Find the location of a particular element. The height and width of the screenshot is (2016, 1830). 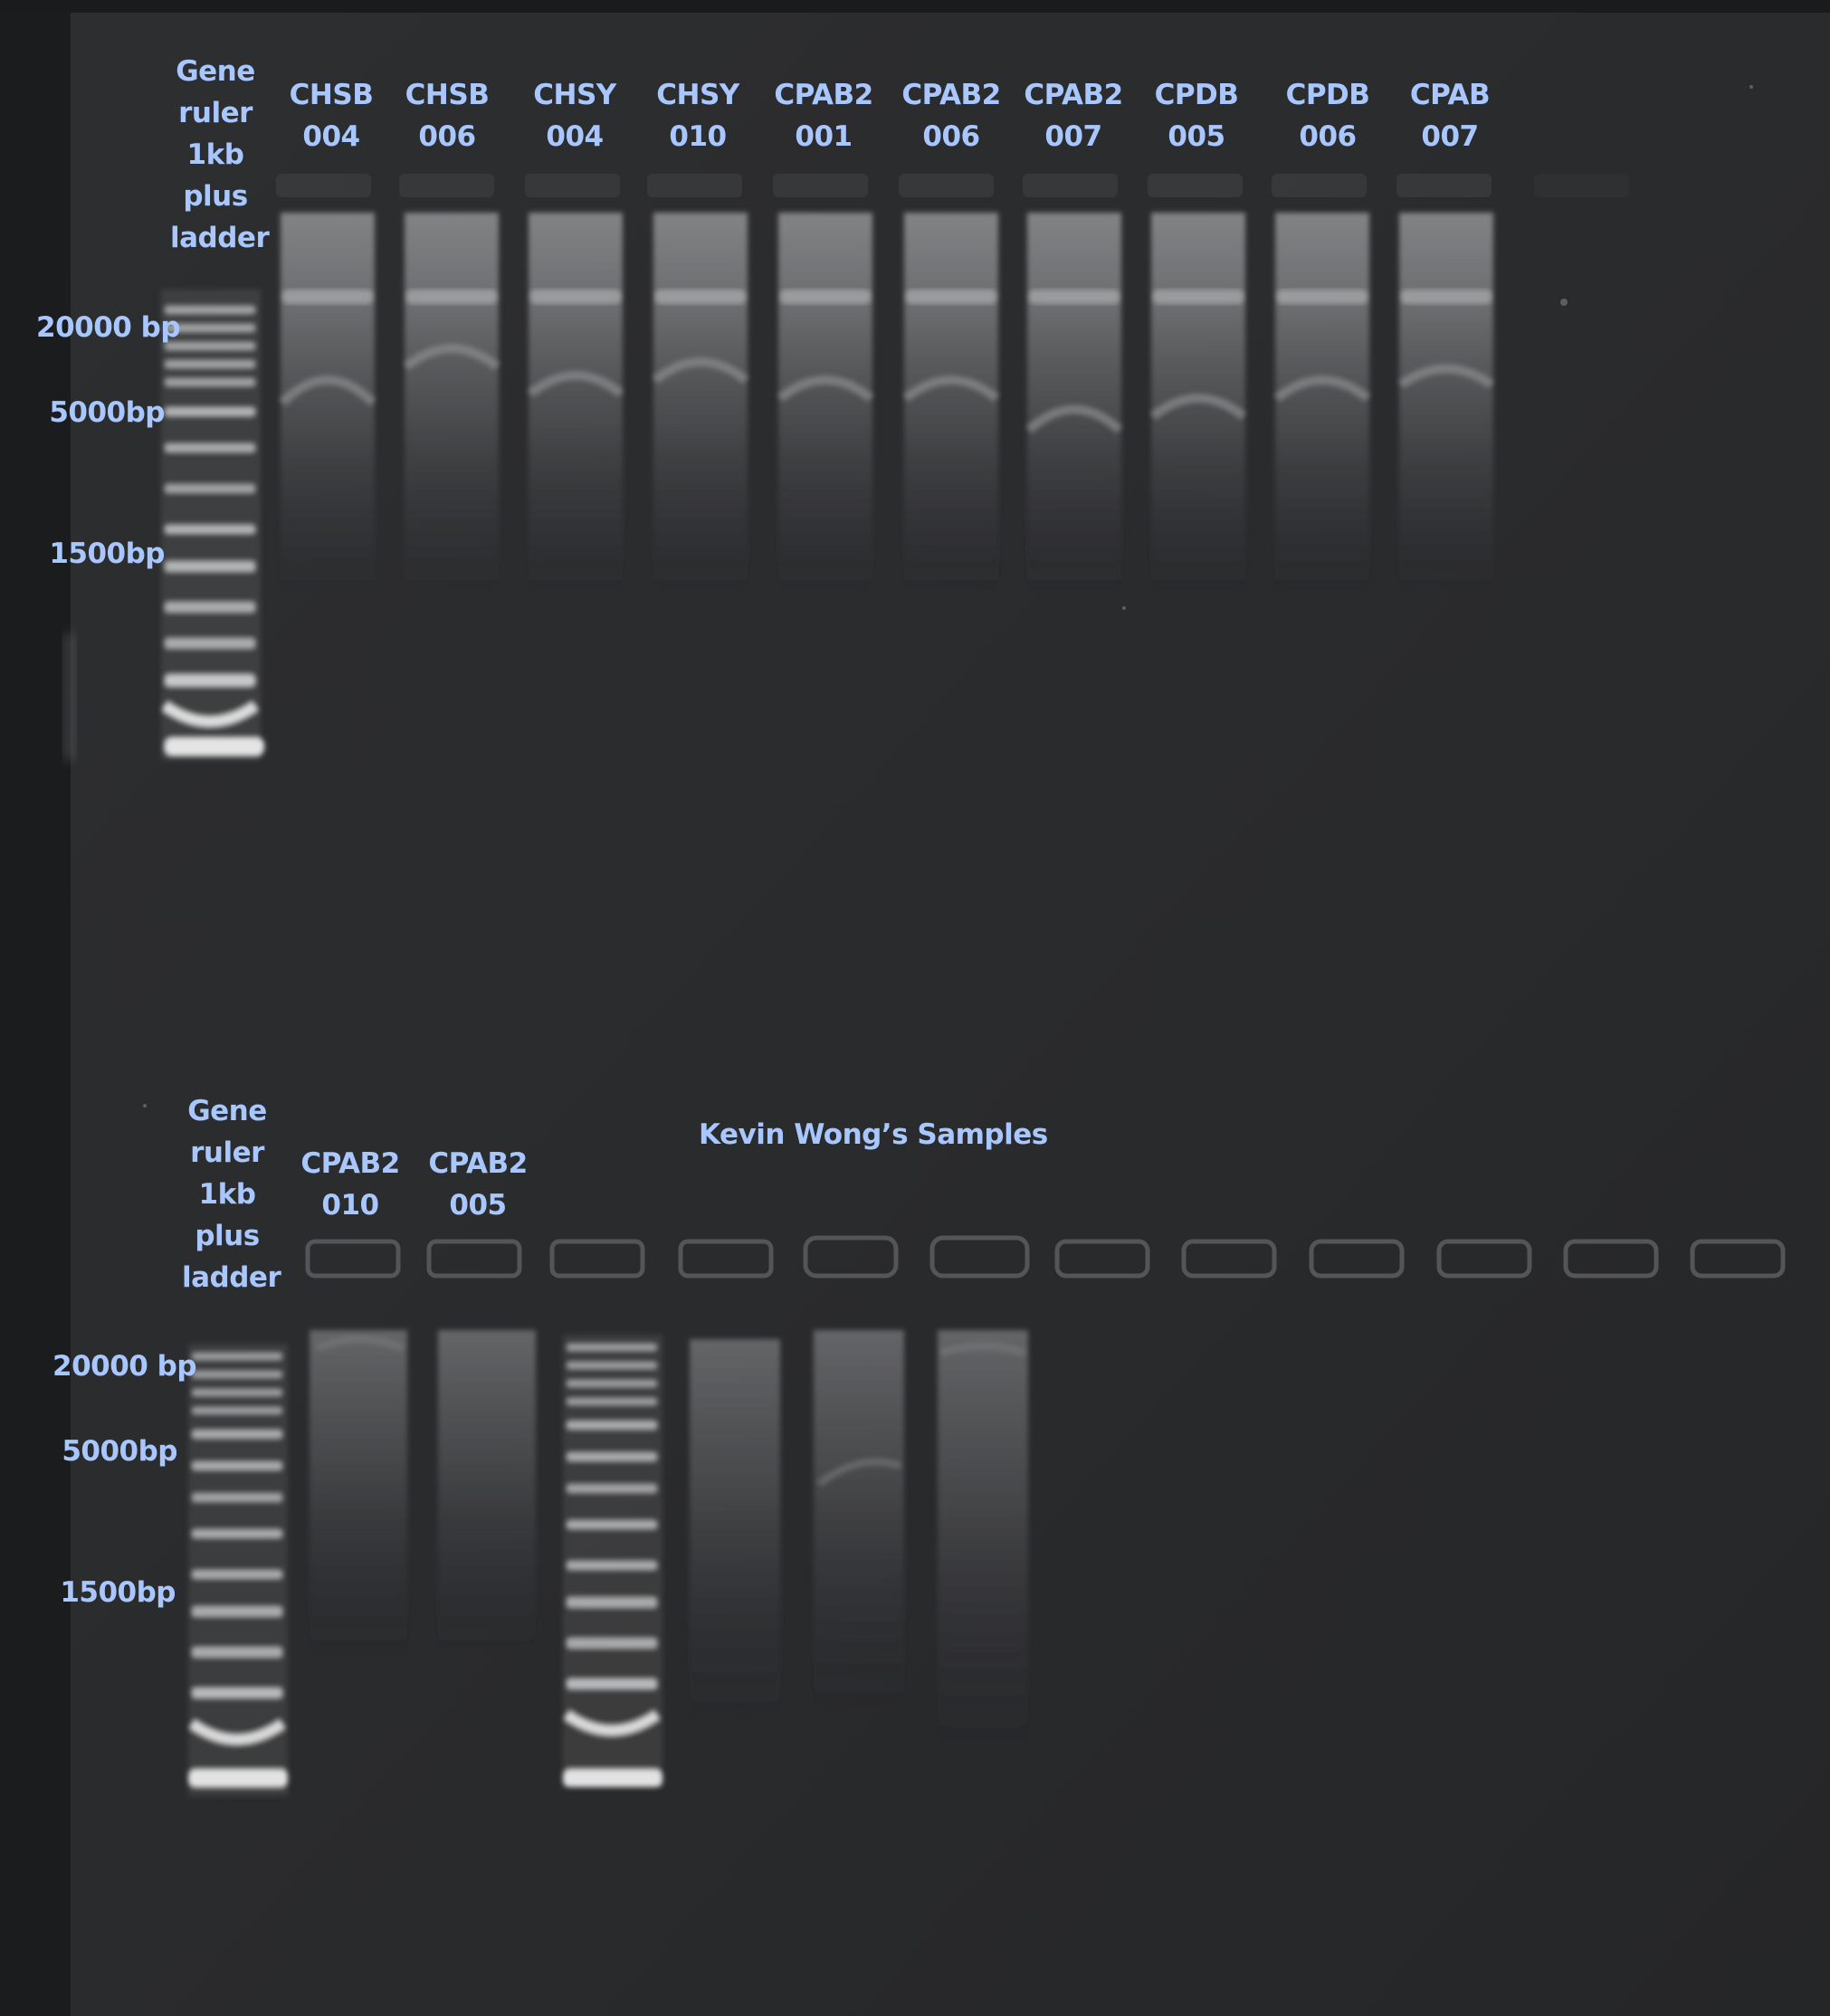

top-ladder-label-line: Gene is located at coordinates (216, 72).